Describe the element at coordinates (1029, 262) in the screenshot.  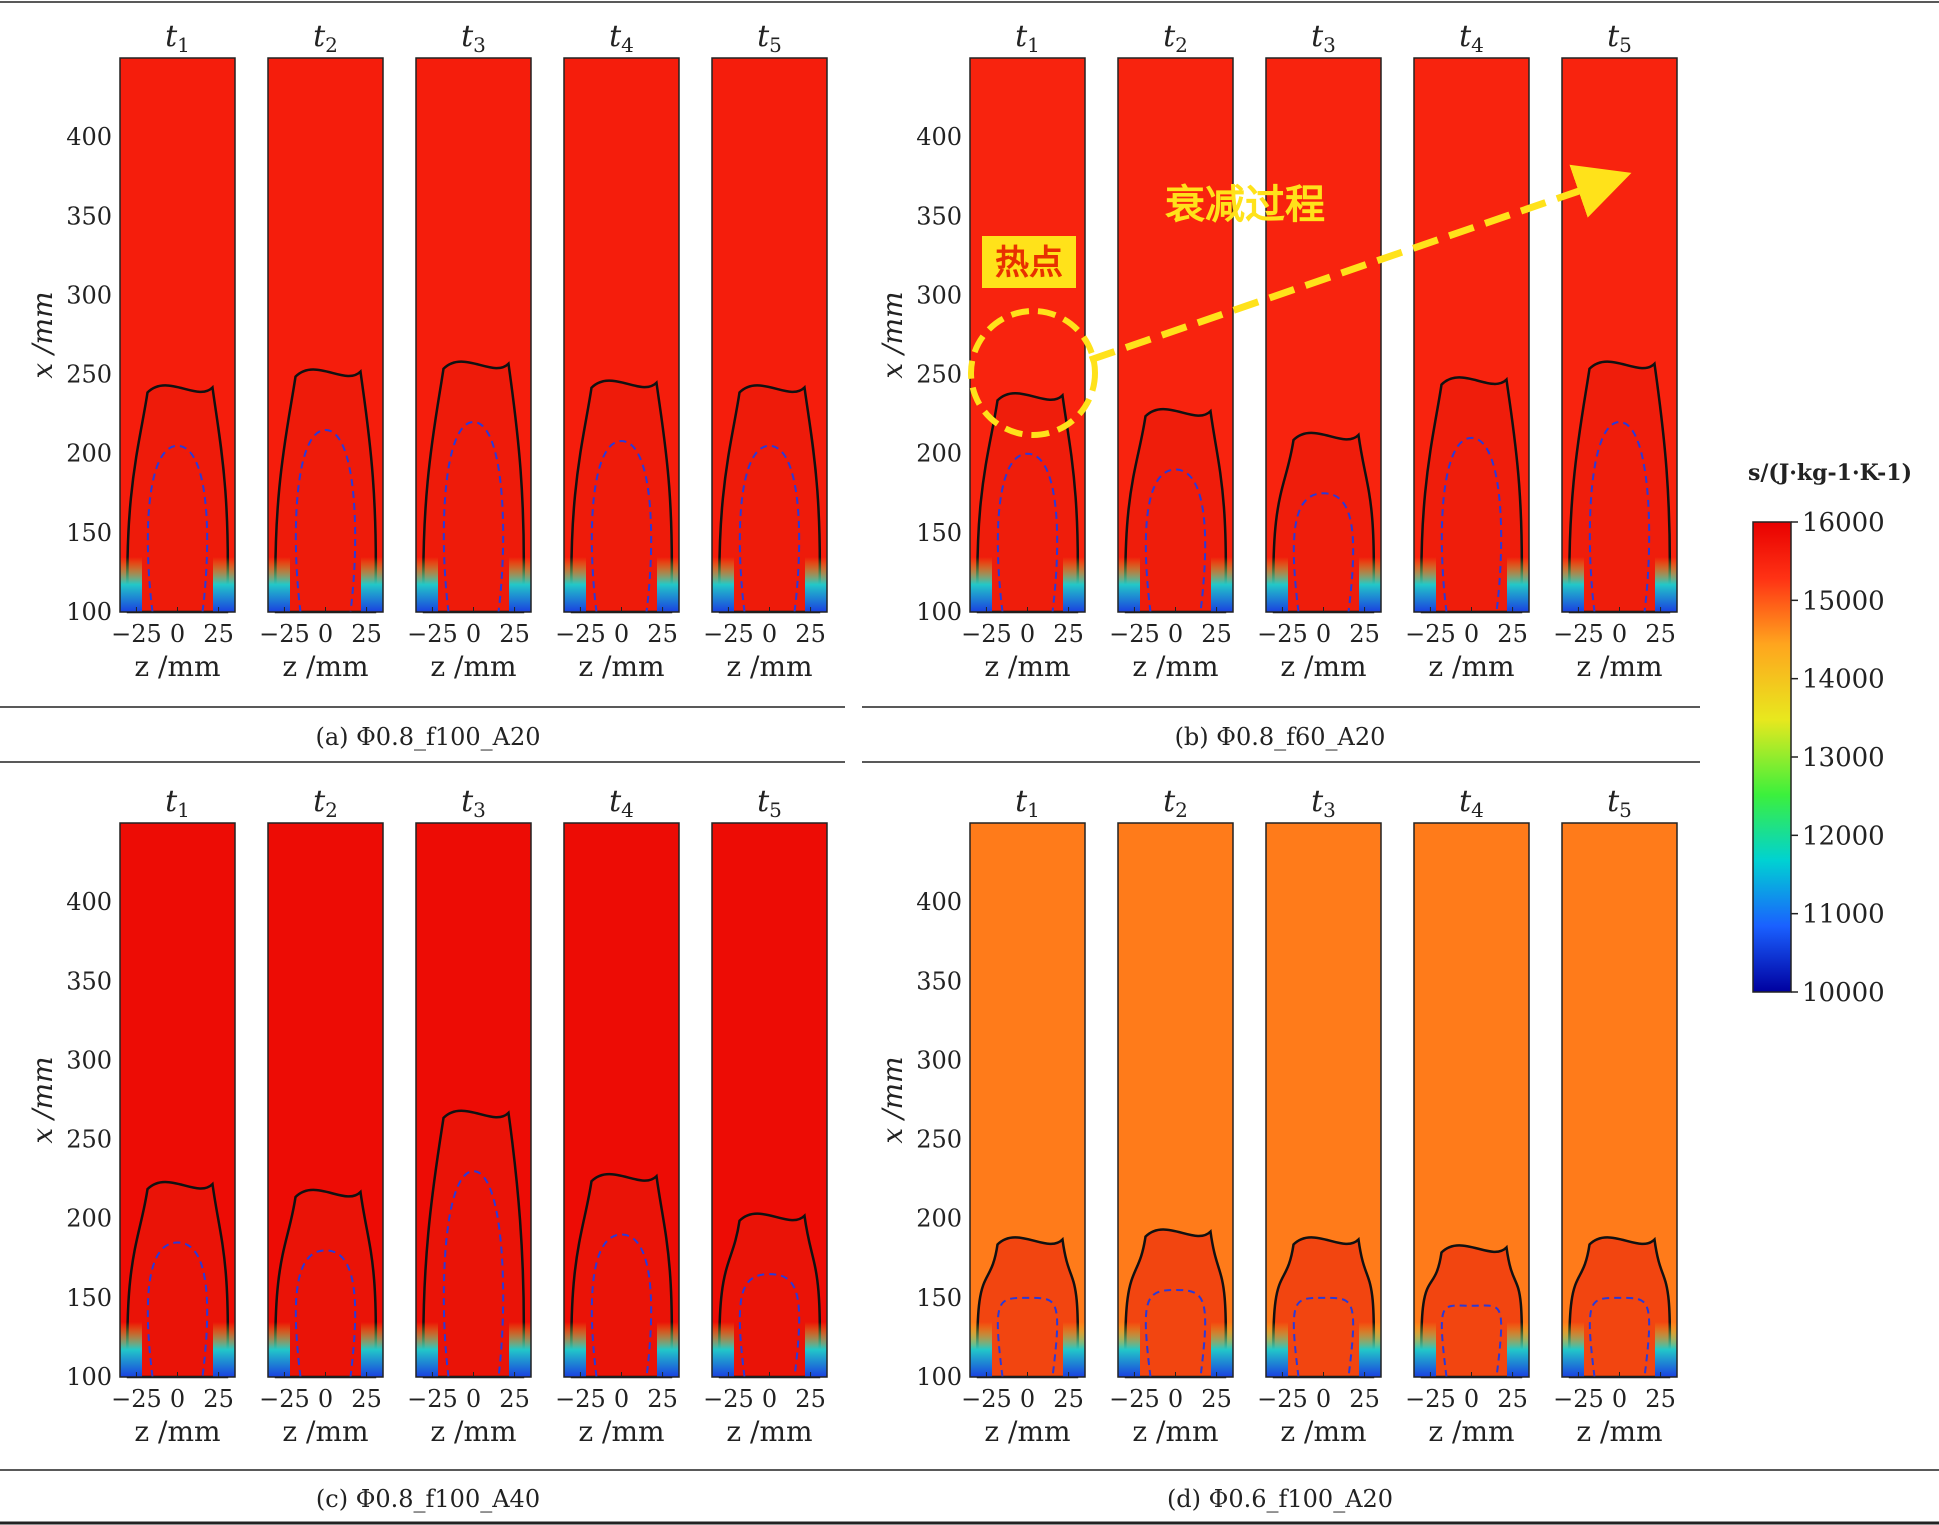
I see `hotspot-label-box` at that location.